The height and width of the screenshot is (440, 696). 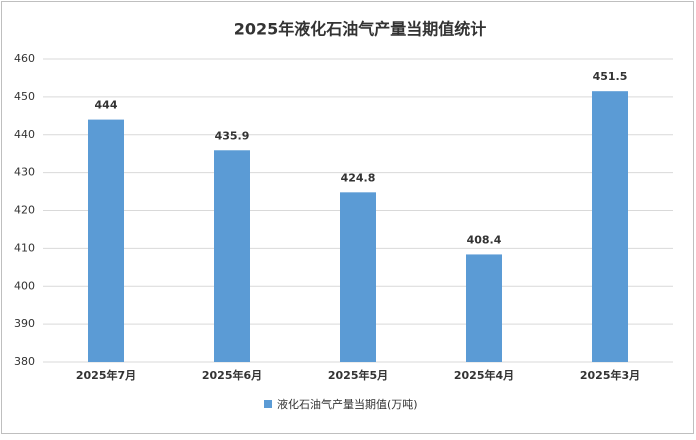 I want to click on y-tick-label: 390, so click(x=24, y=323).